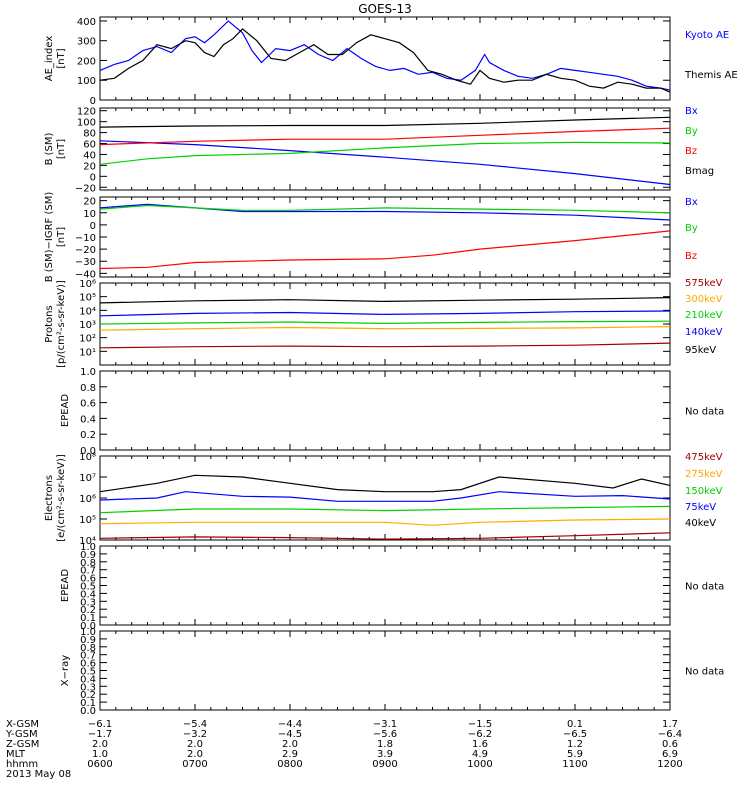 The image size is (750, 800). Describe the element at coordinates (87, 284) in the screenshot. I see `y-tick-label: 10⁶` at that location.